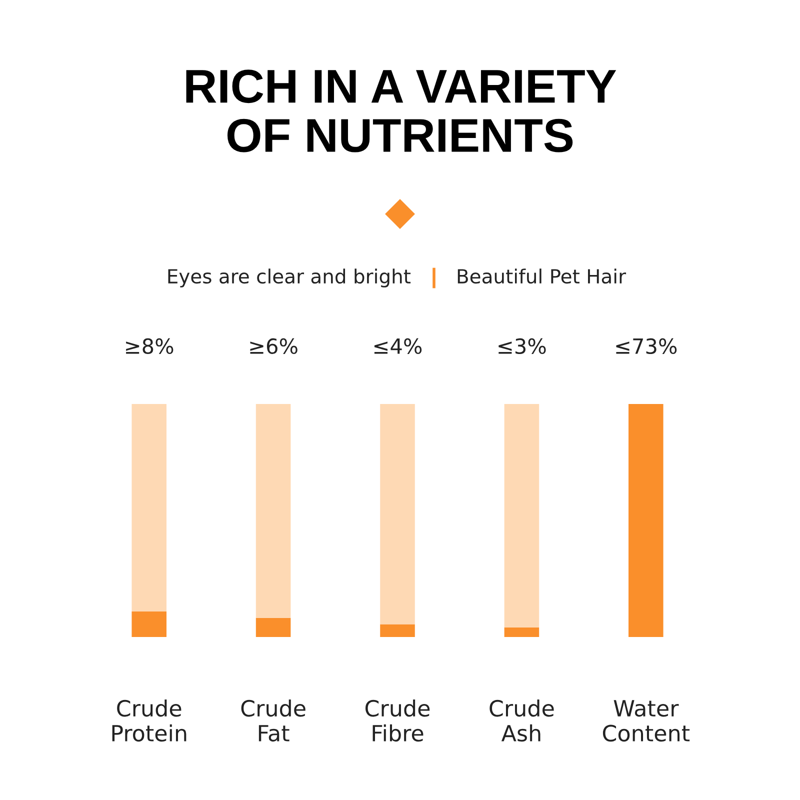  I want to click on data-label: ≤73%, so click(646, 346).